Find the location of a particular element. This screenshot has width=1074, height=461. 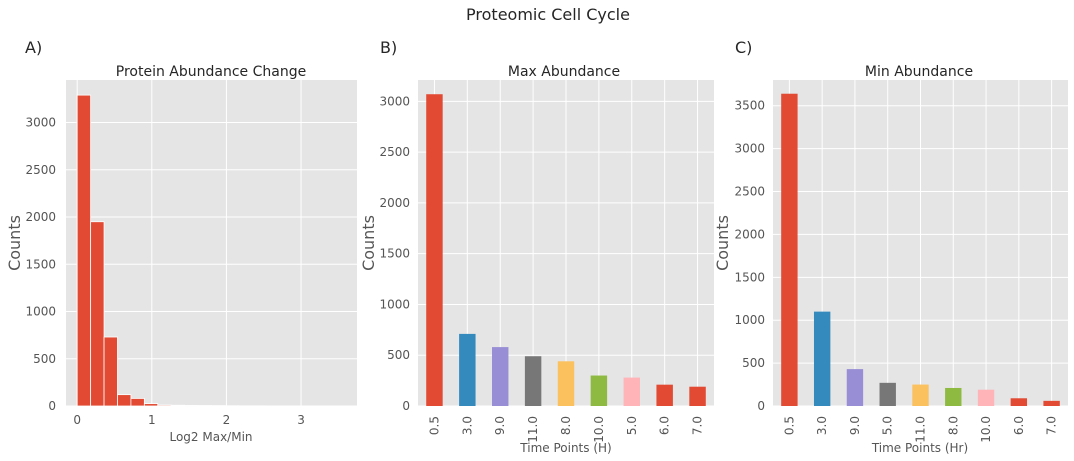

panel-b-xtick-label: 8.0 is located at coordinates (566, 425).